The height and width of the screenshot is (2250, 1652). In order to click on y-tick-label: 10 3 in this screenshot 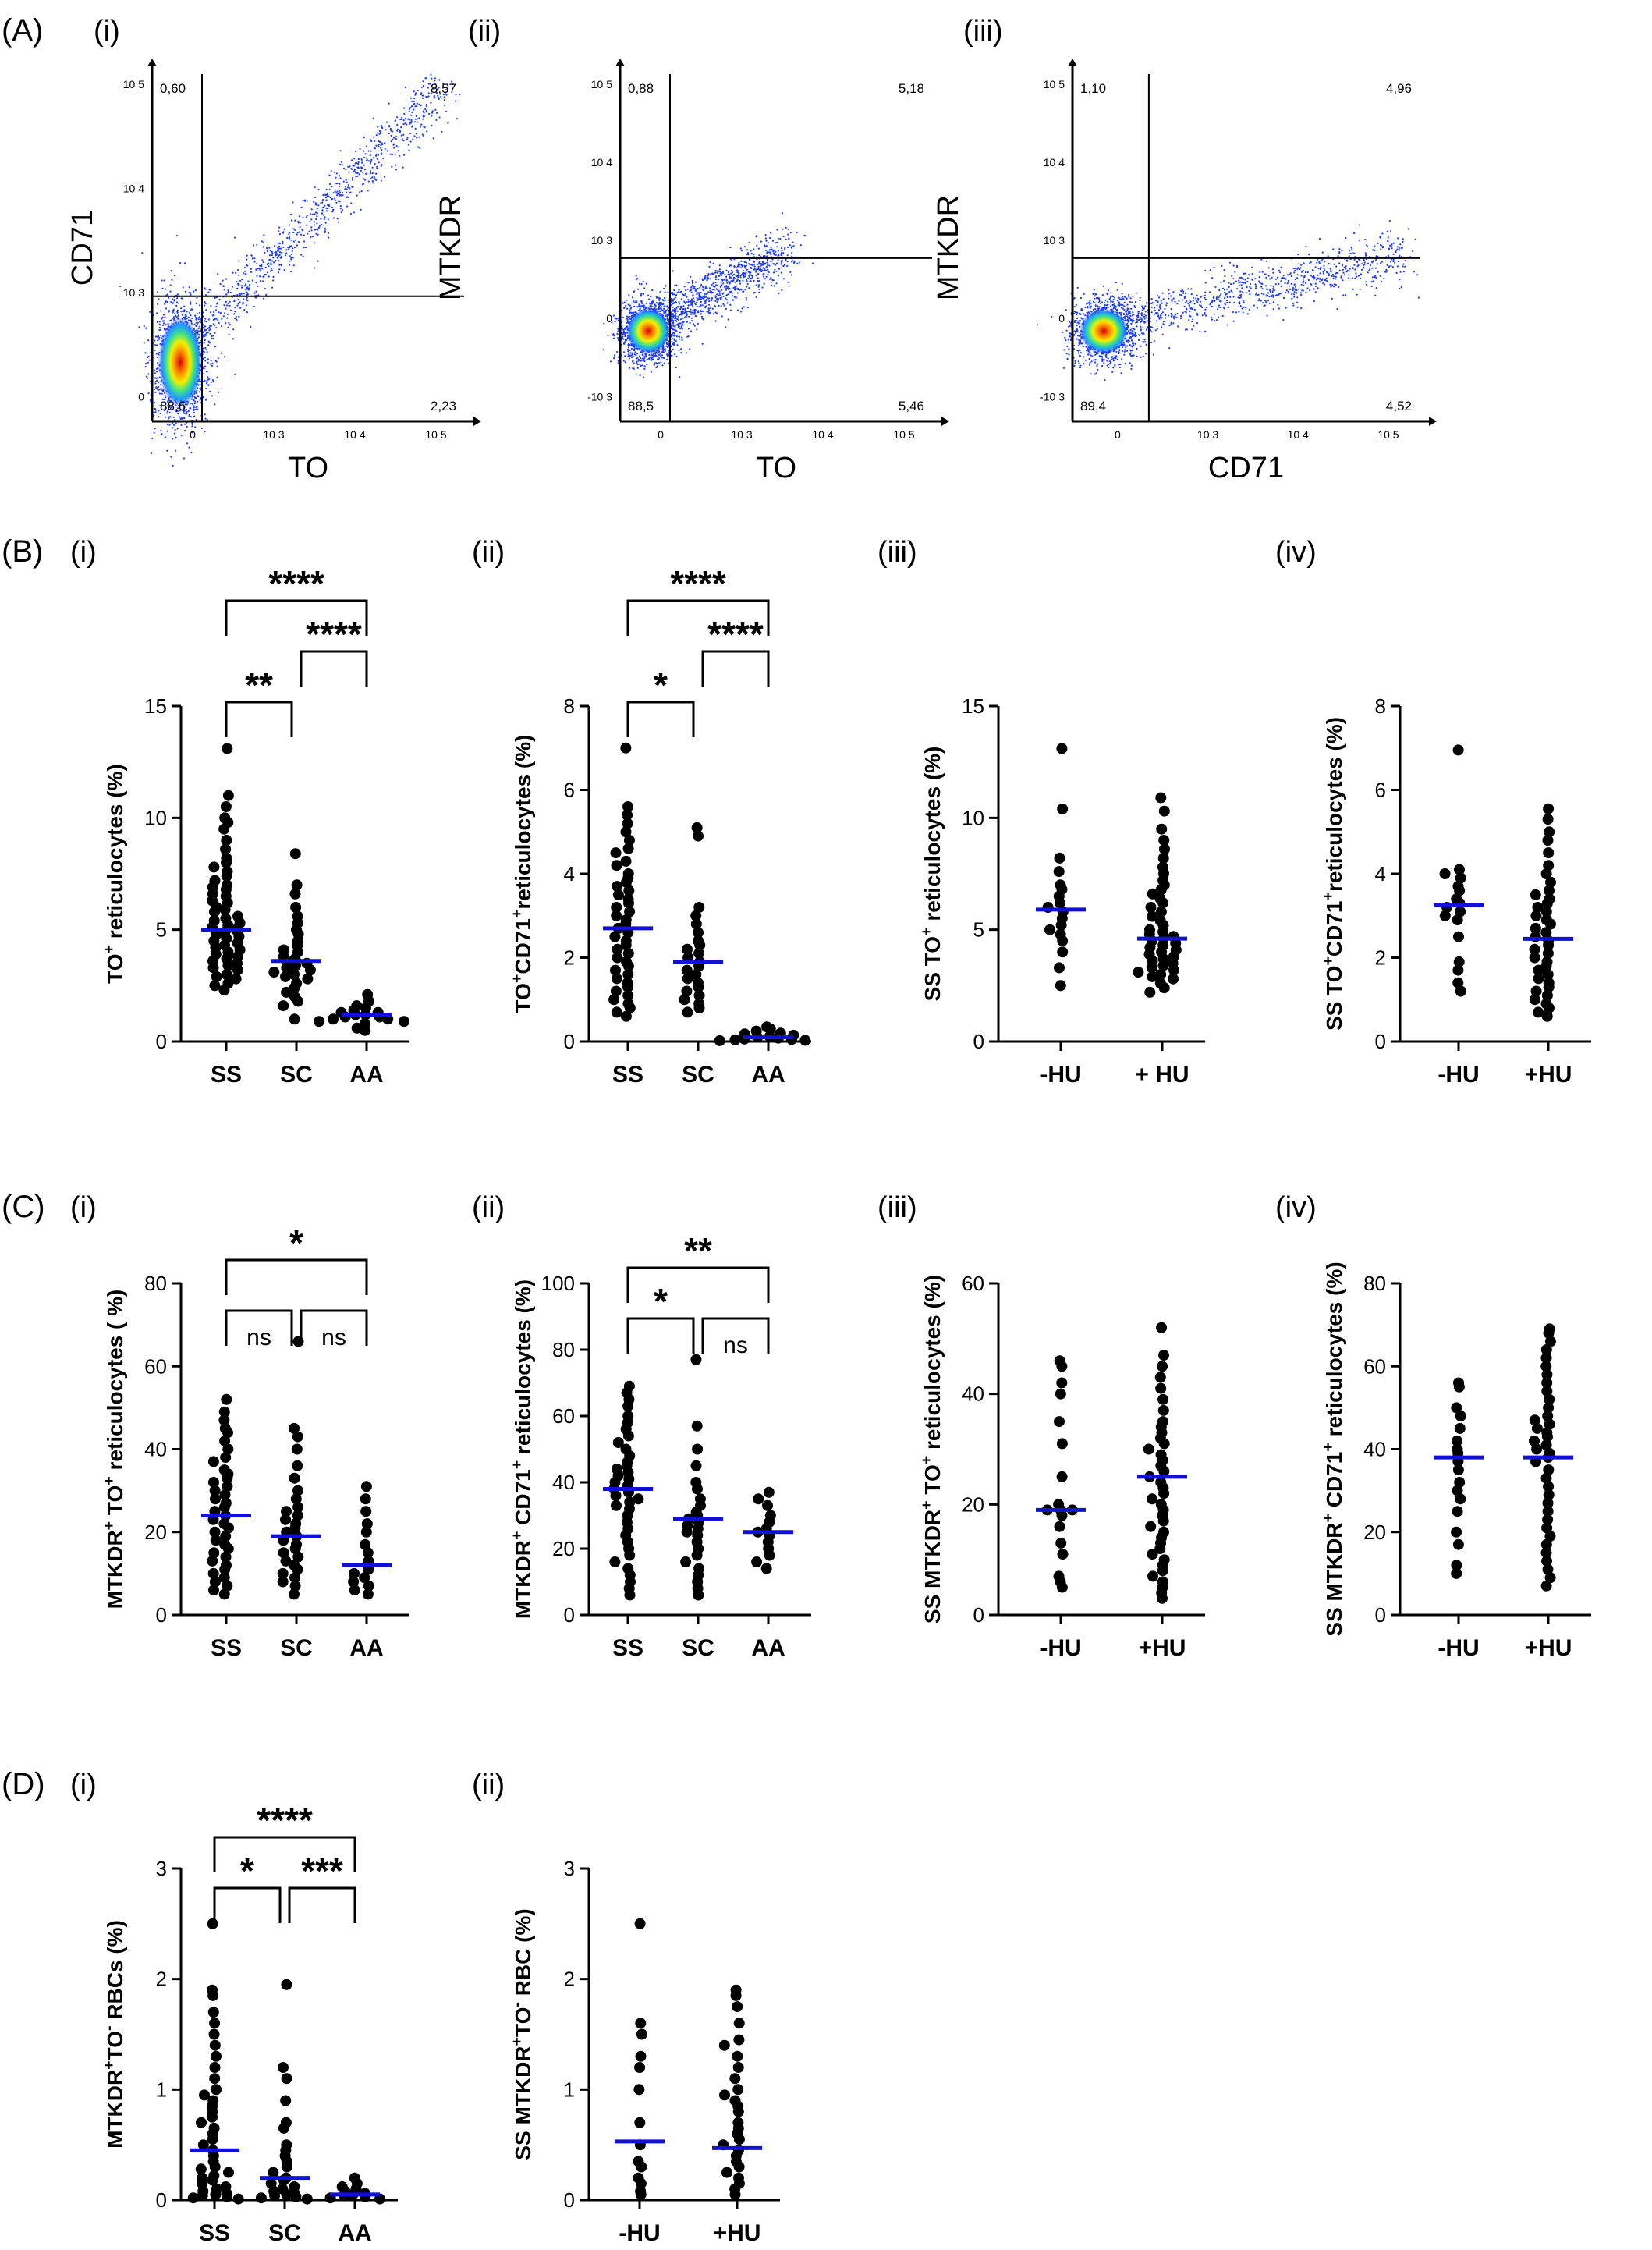, I will do `click(133, 292)`.